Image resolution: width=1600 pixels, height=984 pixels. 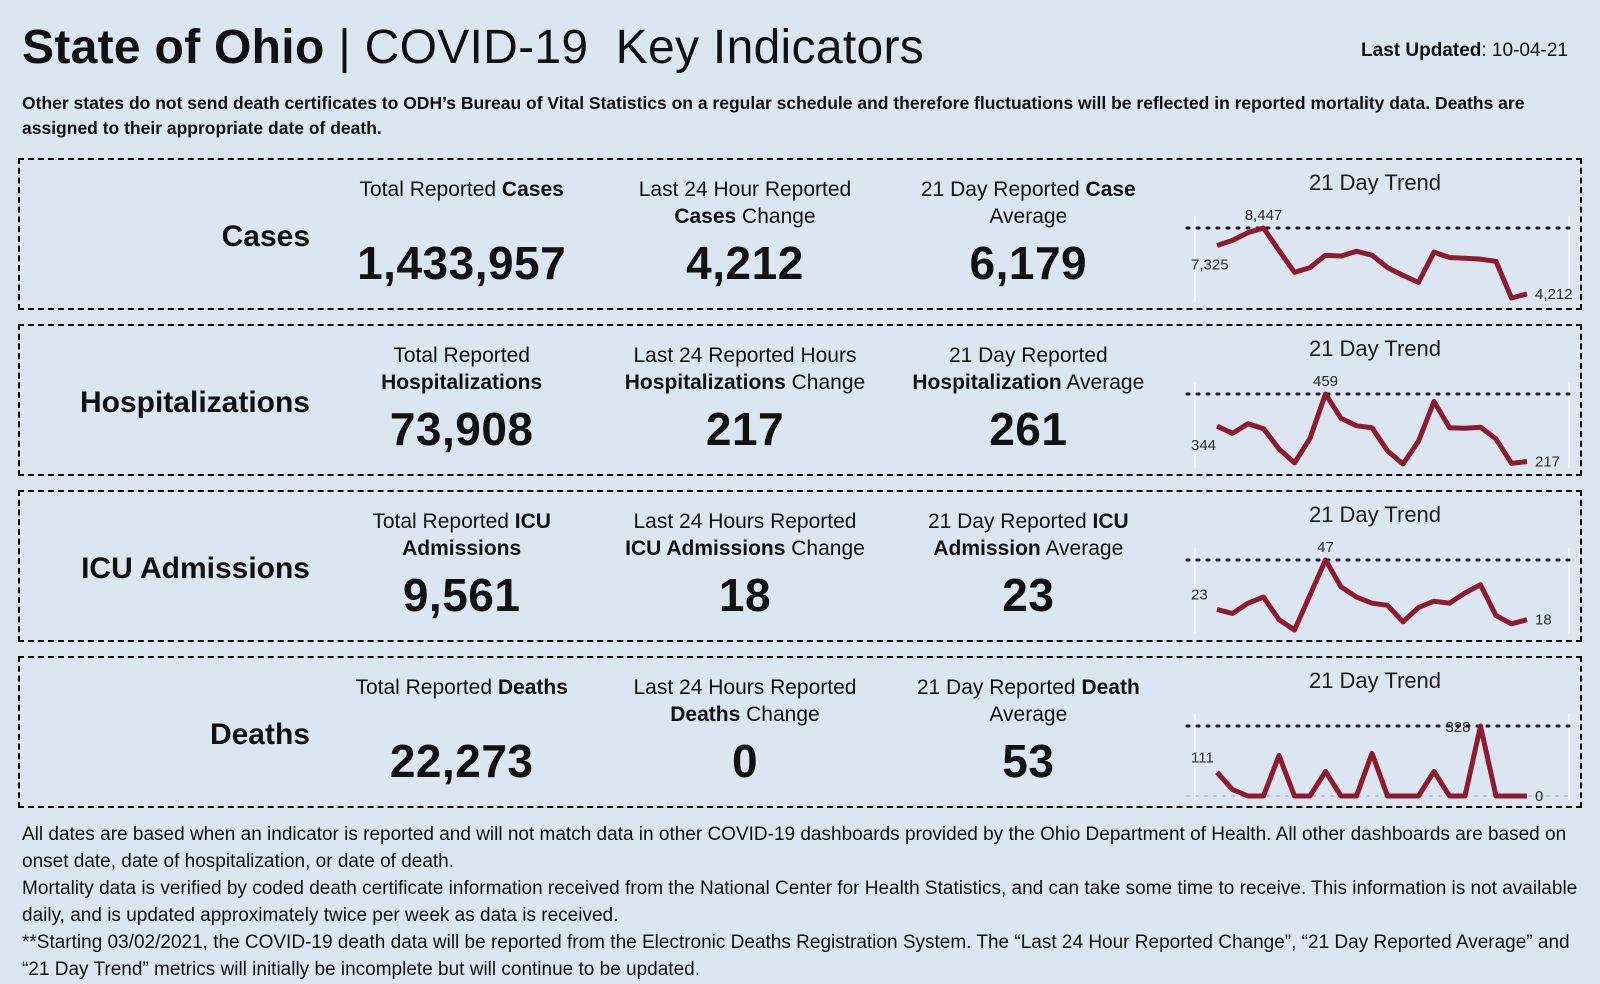 I want to click on trend-cell: 21 Day Trend 23 47 18, so click(x=1375, y=569).